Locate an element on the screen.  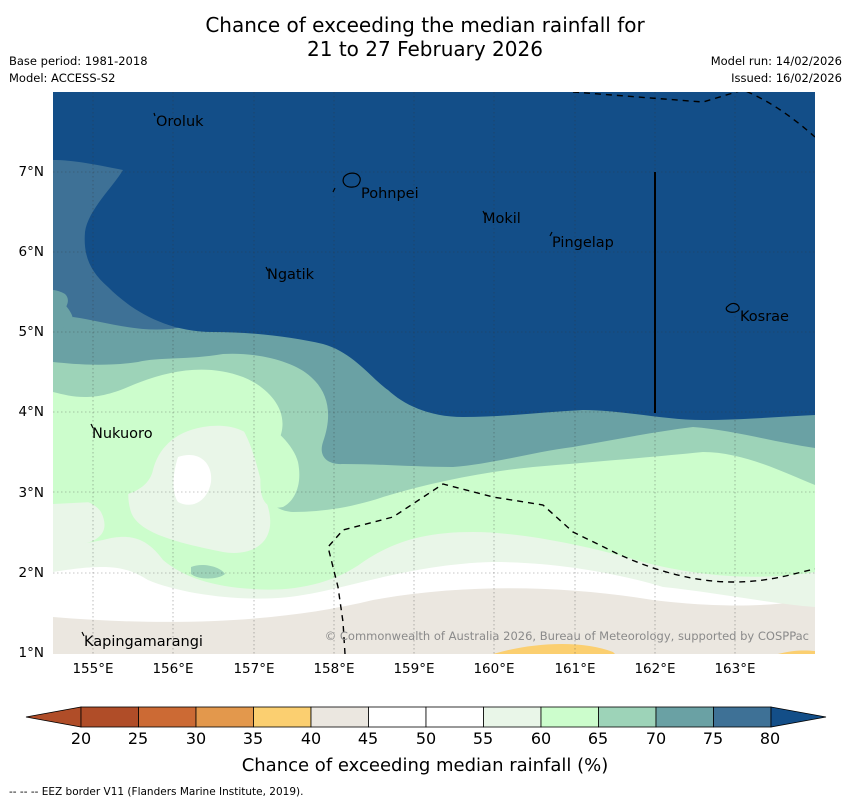
y-tick-2n: 2°N is located at coordinates (31, 573).